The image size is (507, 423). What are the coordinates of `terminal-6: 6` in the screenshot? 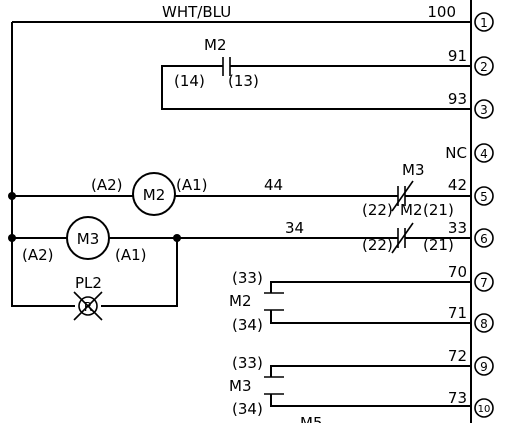 It's located at (484, 238).